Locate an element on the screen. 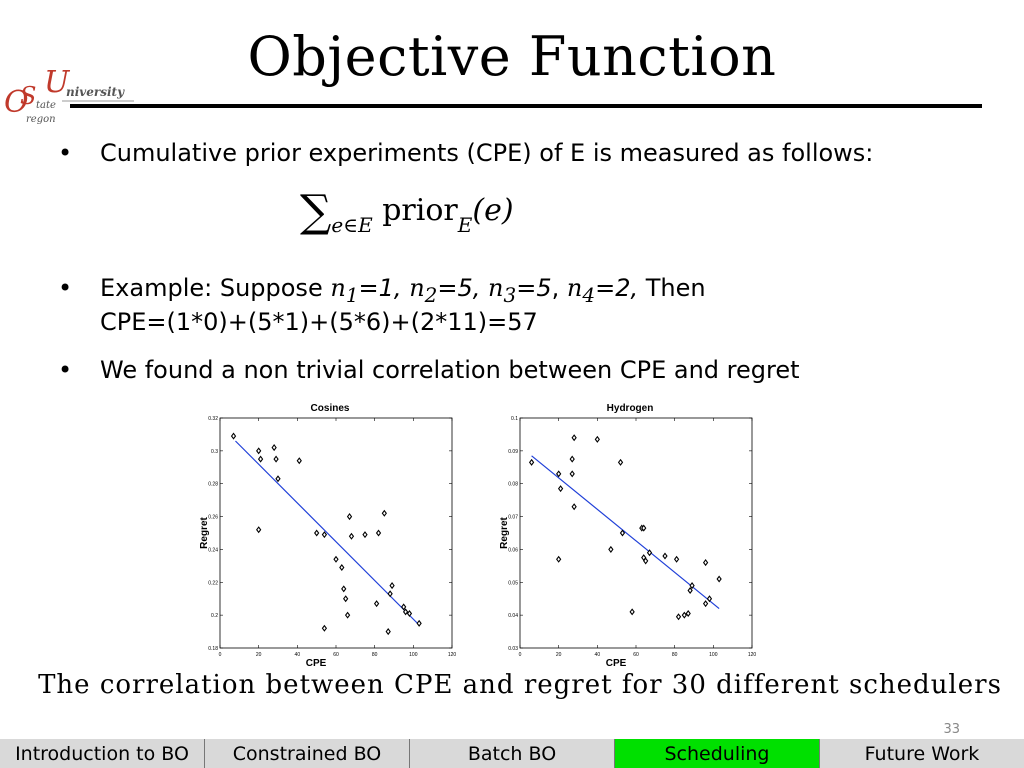 Image resolution: width=1024 pixels, height=768 pixels. svg-text: regon is located at coordinates (41, 119).